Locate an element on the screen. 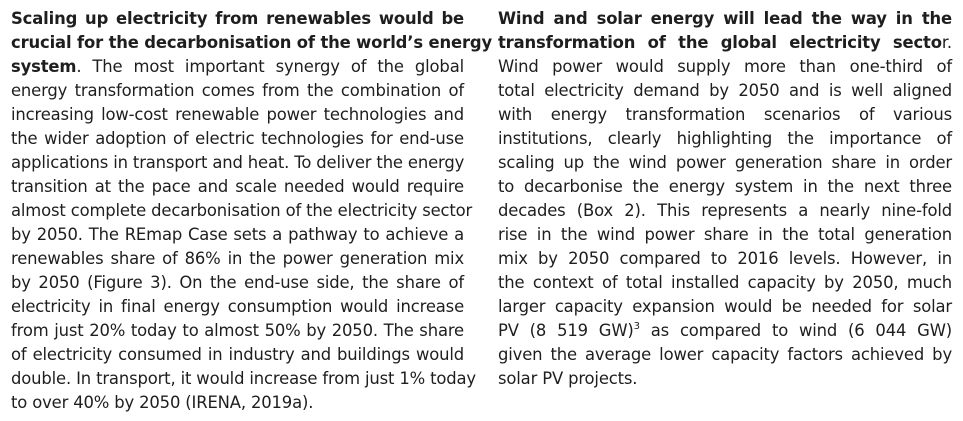 The image size is (963, 421). text-line: to over 40% by 2050 (IRENA, 2019a). is located at coordinates (237, 403).